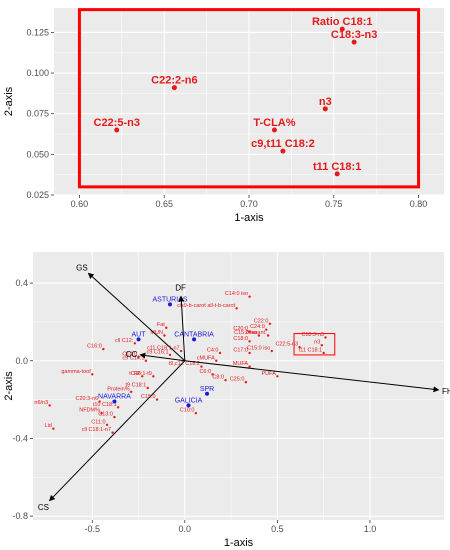  What do you see at coordinates (118, 389) in the screenshot?
I see `variable-label: Protein%` at bounding box center [118, 389].